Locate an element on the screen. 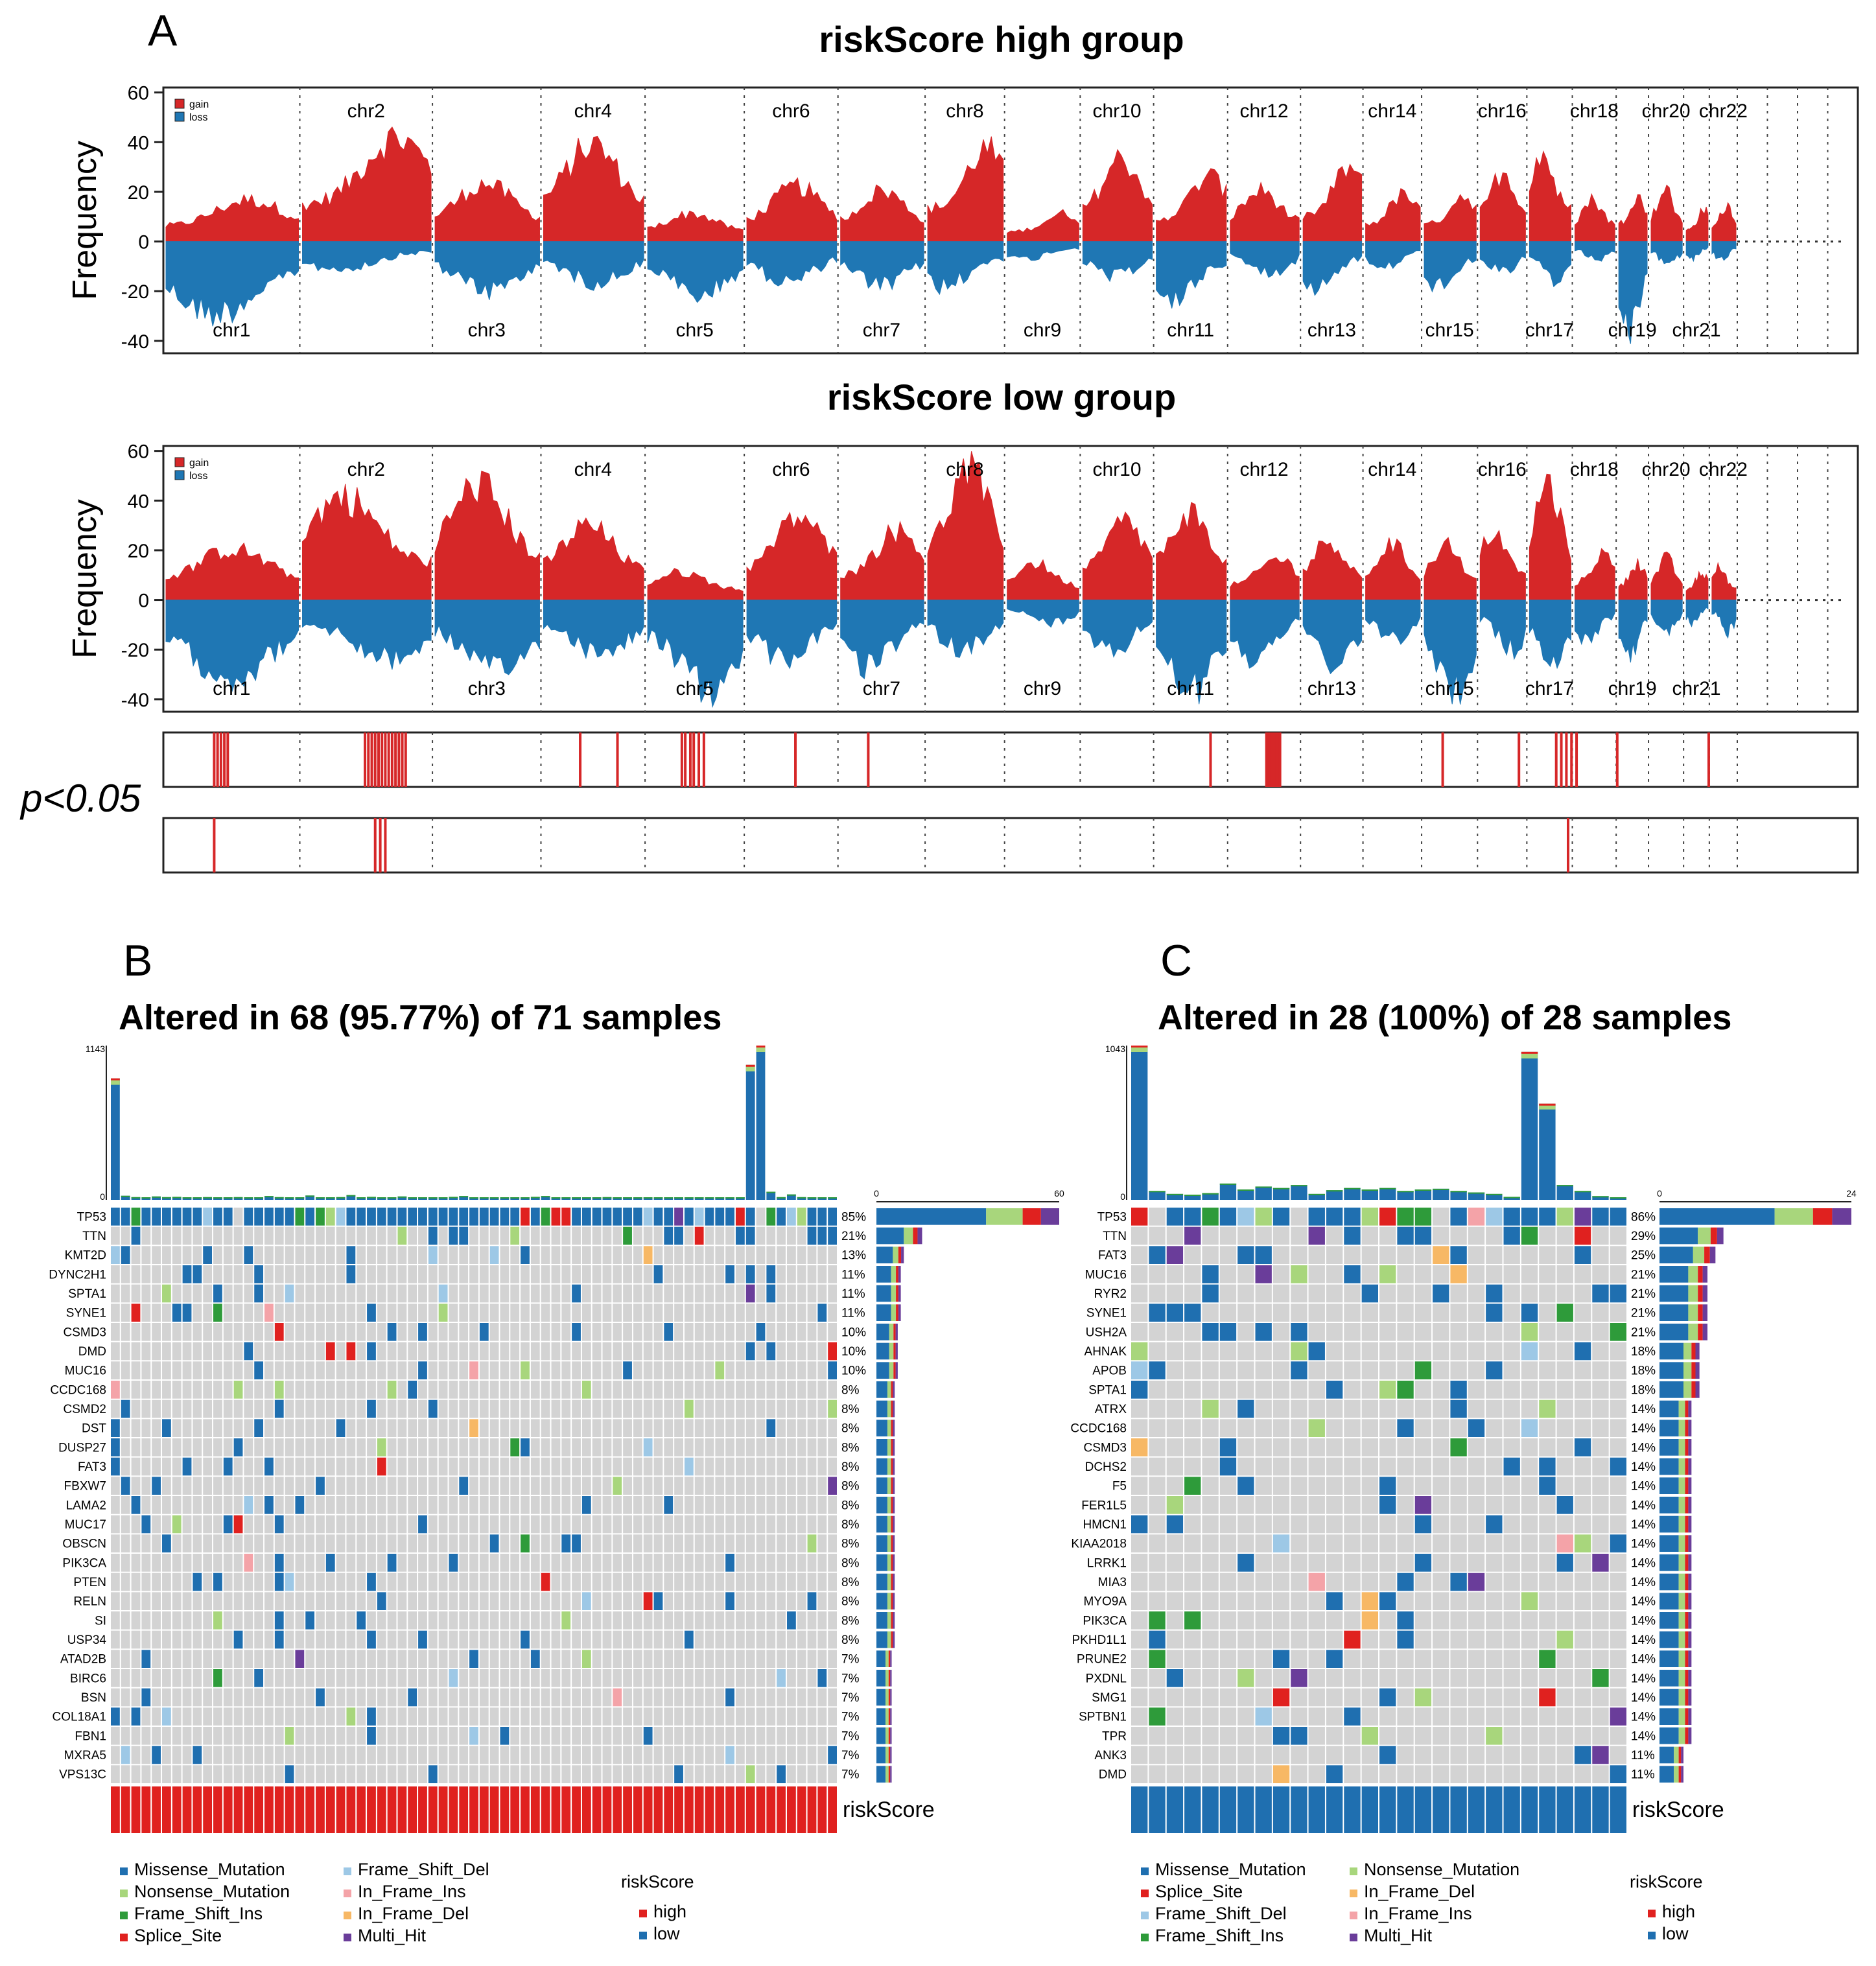 This screenshot has height=1966, width=1876. percent-label: 8% is located at coordinates (850, 1505).